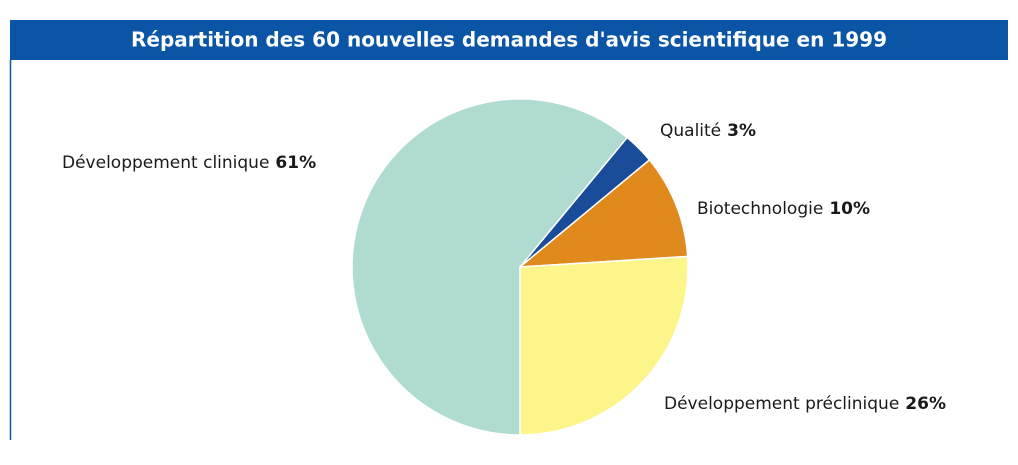 The width and height of the screenshot is (1018, 465). What do you see at coordinates (781, 404) in the screenshot?
I see `category-name: Développement préclinique` at bounding box center [781, 404].